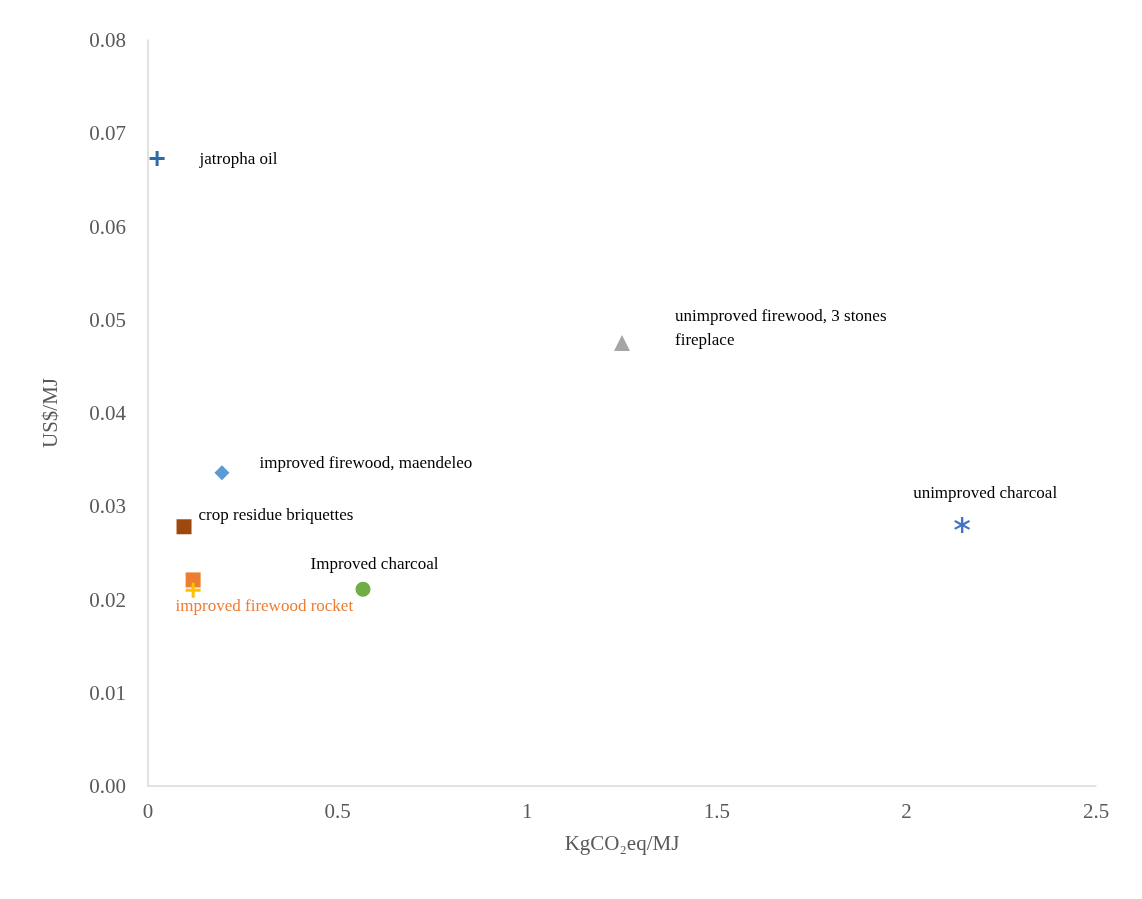 Image resolution: width=1142 pixels, height=899 pixels. Describe the element at coordinates (374, 563) in the screenshot. I see `series-label: Improved charcoal` at that location.